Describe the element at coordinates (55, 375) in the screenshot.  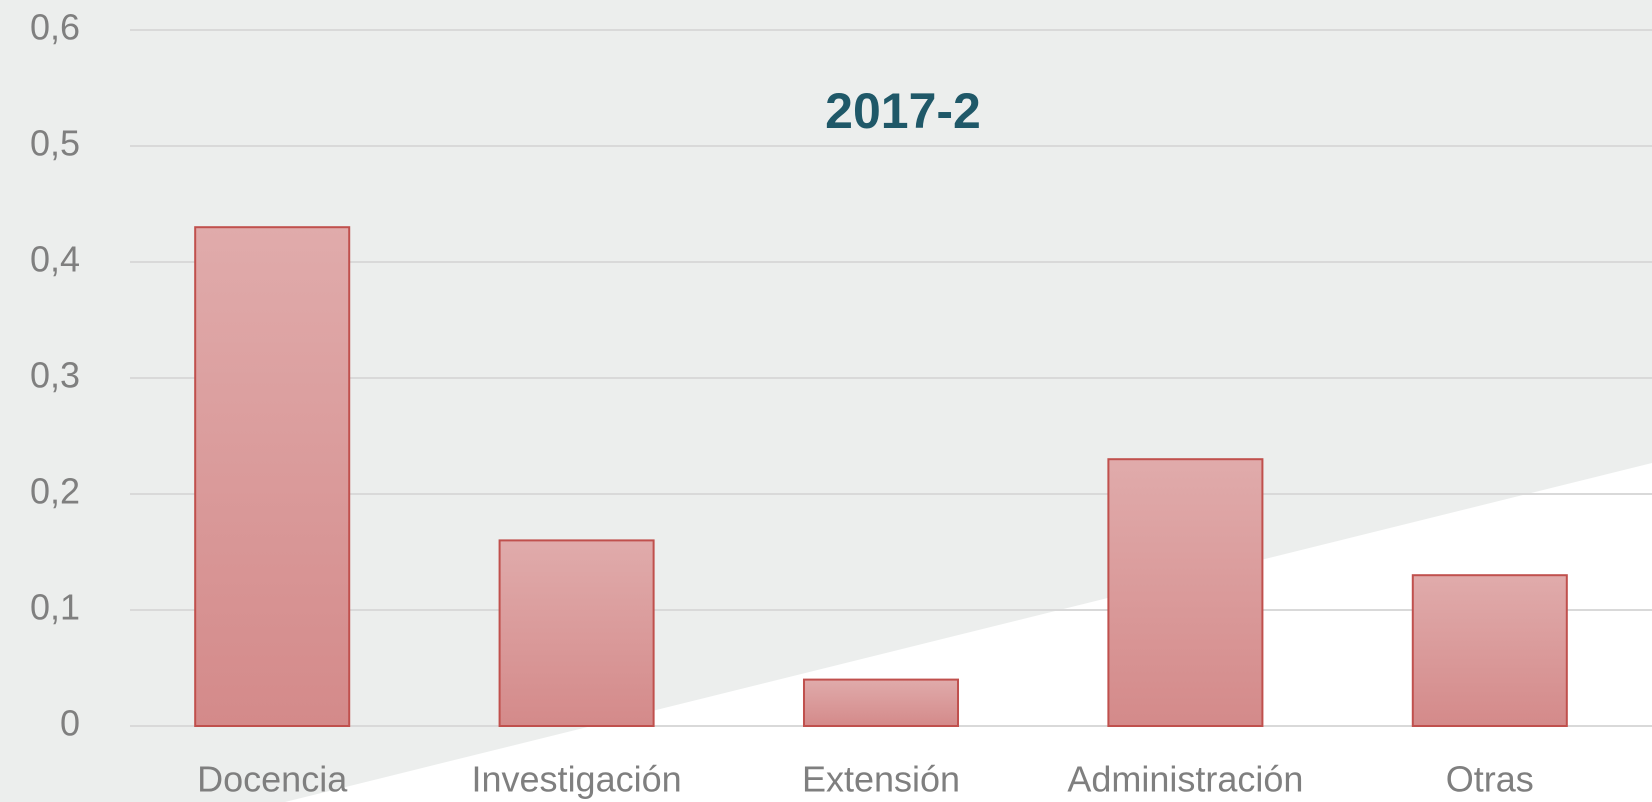
I see `y-tick-label: 0,3` at that location.